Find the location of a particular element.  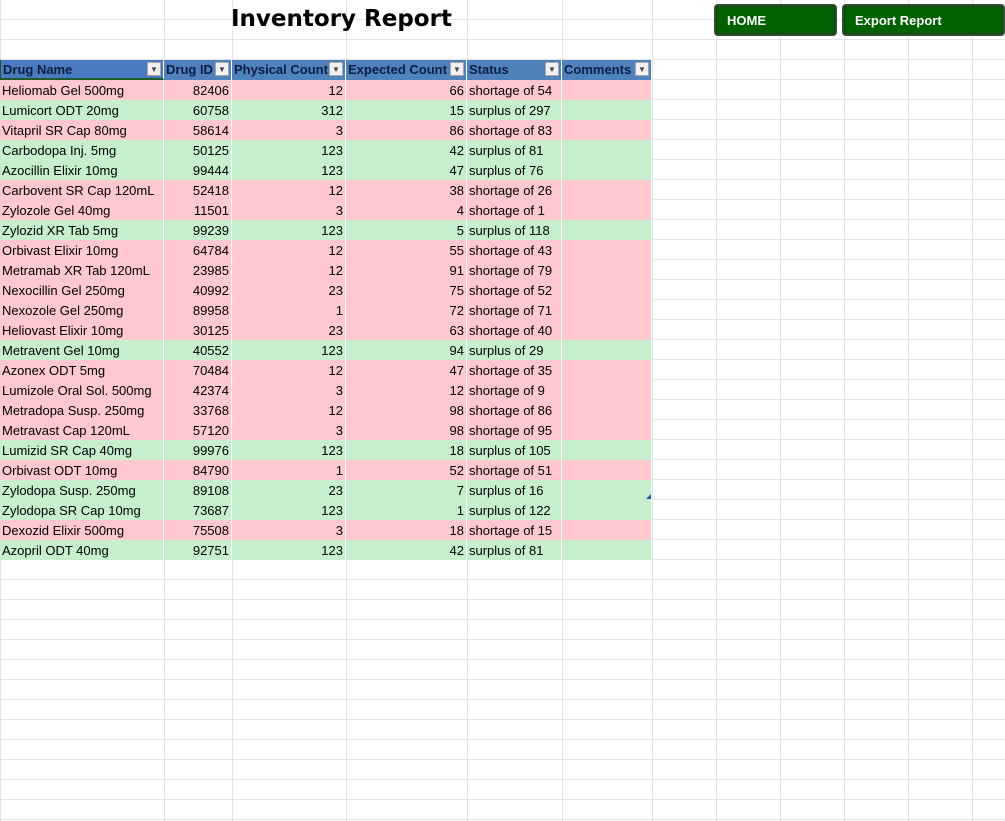

cell-id: 40552 is located at coordinates (198, 350).